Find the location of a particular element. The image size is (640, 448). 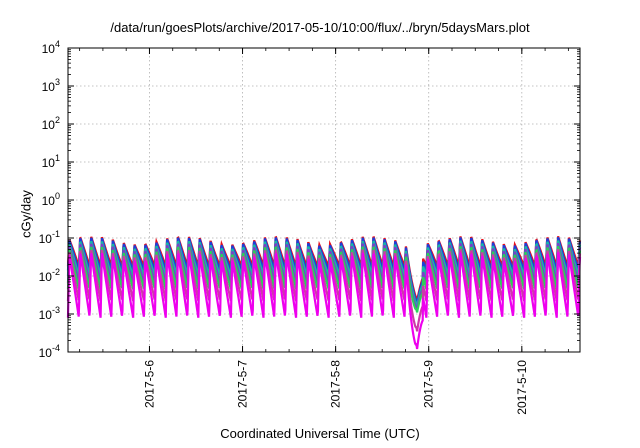

x-tick-label: 2017-5-10 is located at coordinates (522, 387).